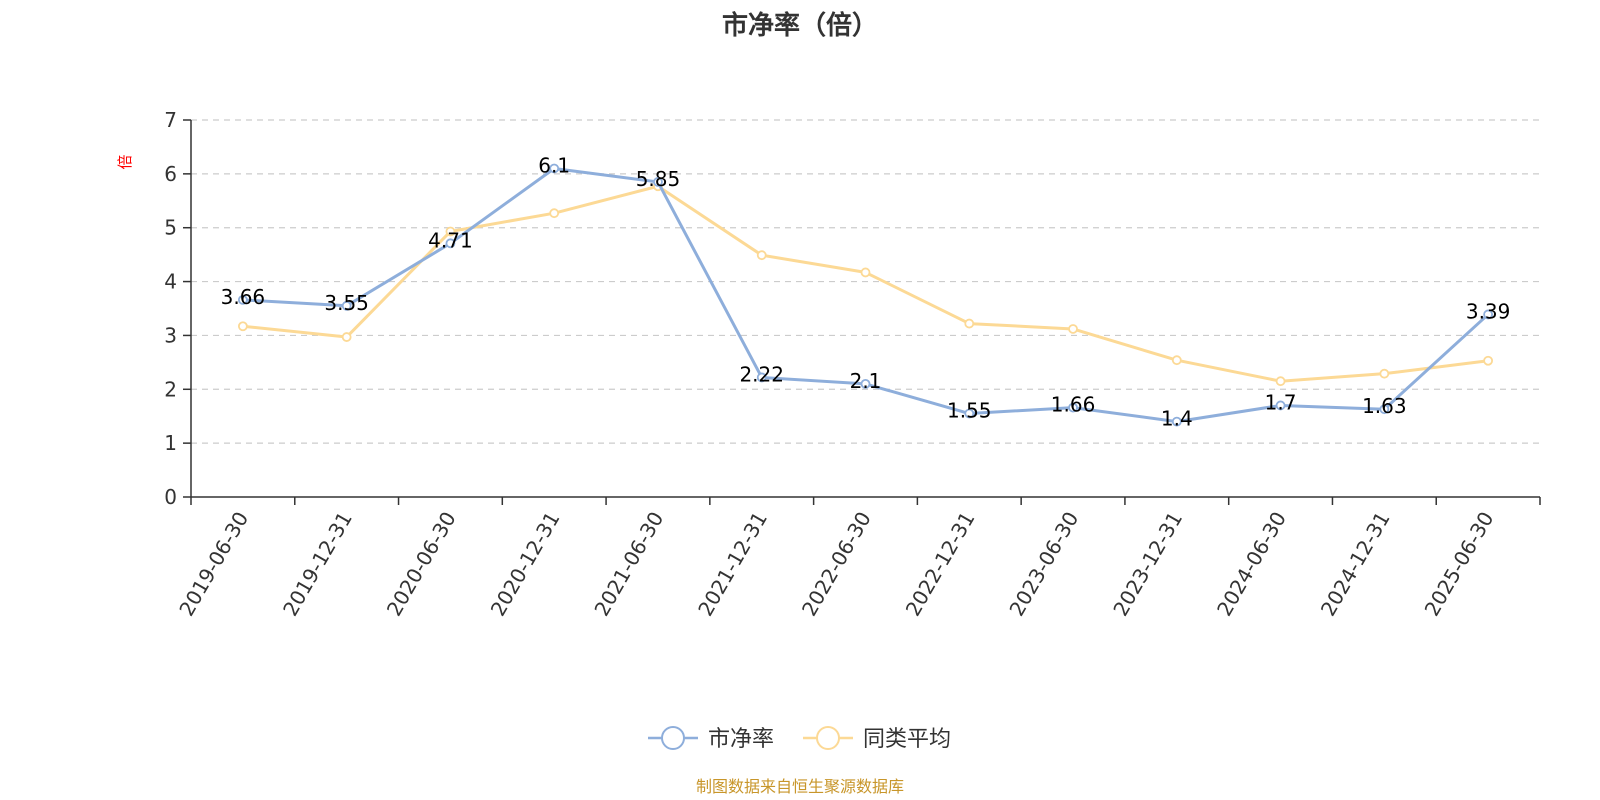 The image size is (1600, 800). What do you see at coordinates (732, 564) in the screenshot?
I see `x-tick-label: 2021-12-31` at bounding box center [732, 564].